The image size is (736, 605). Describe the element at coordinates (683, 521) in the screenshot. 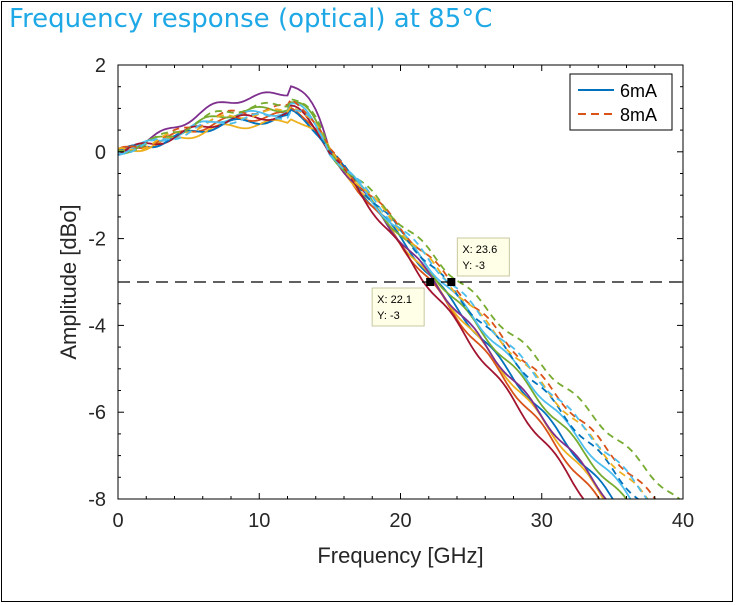

I see `x-tick-label: 40` at that location.